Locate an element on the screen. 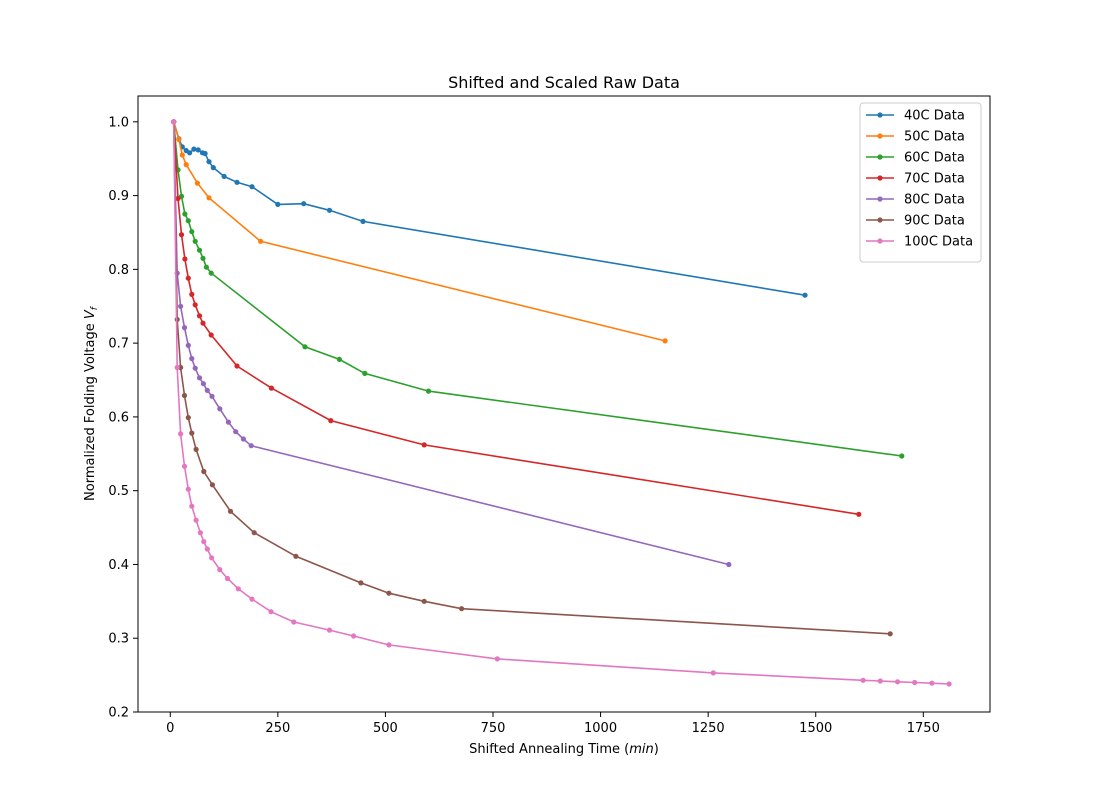 This screenshot has width=1100, height=800. y-tick-label: 1.0 is located at coordinates (118, 122).